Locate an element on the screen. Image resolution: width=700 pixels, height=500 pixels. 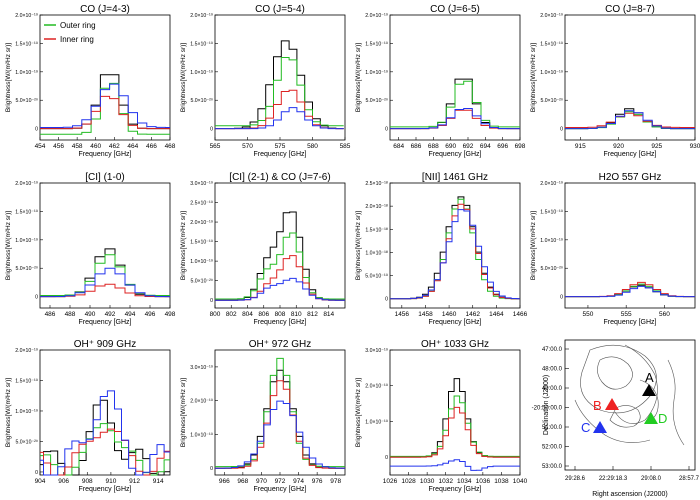
panel-title: OH⁺ 972 GHz is located at coordinates (280, 344).